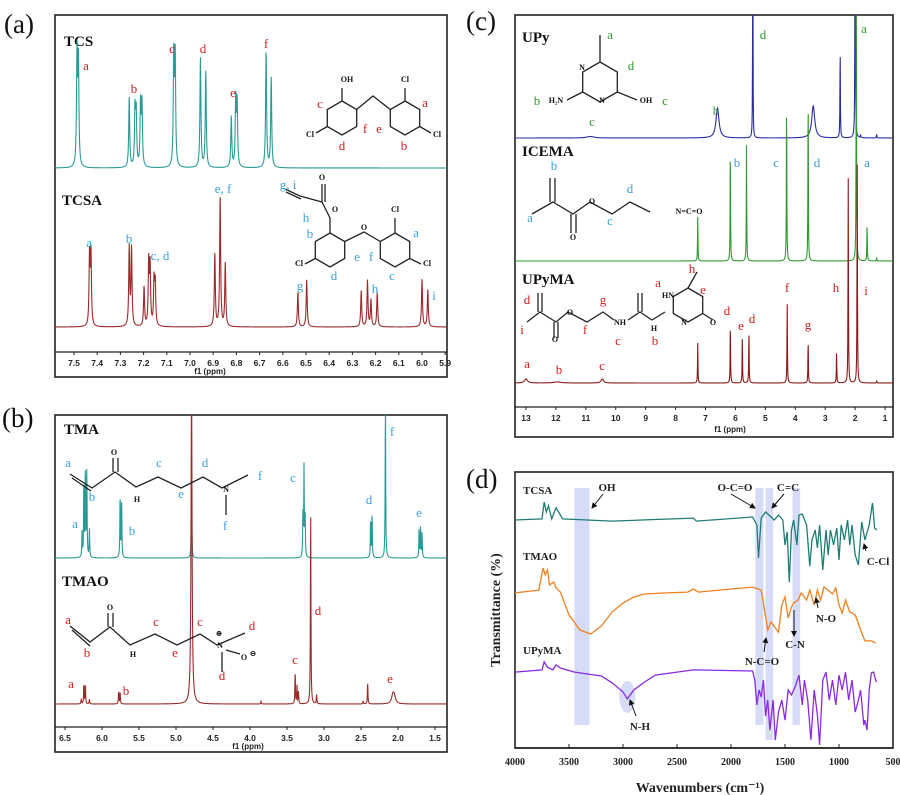  I want to click on structure-label-upyma: HN, so click(668, 295).